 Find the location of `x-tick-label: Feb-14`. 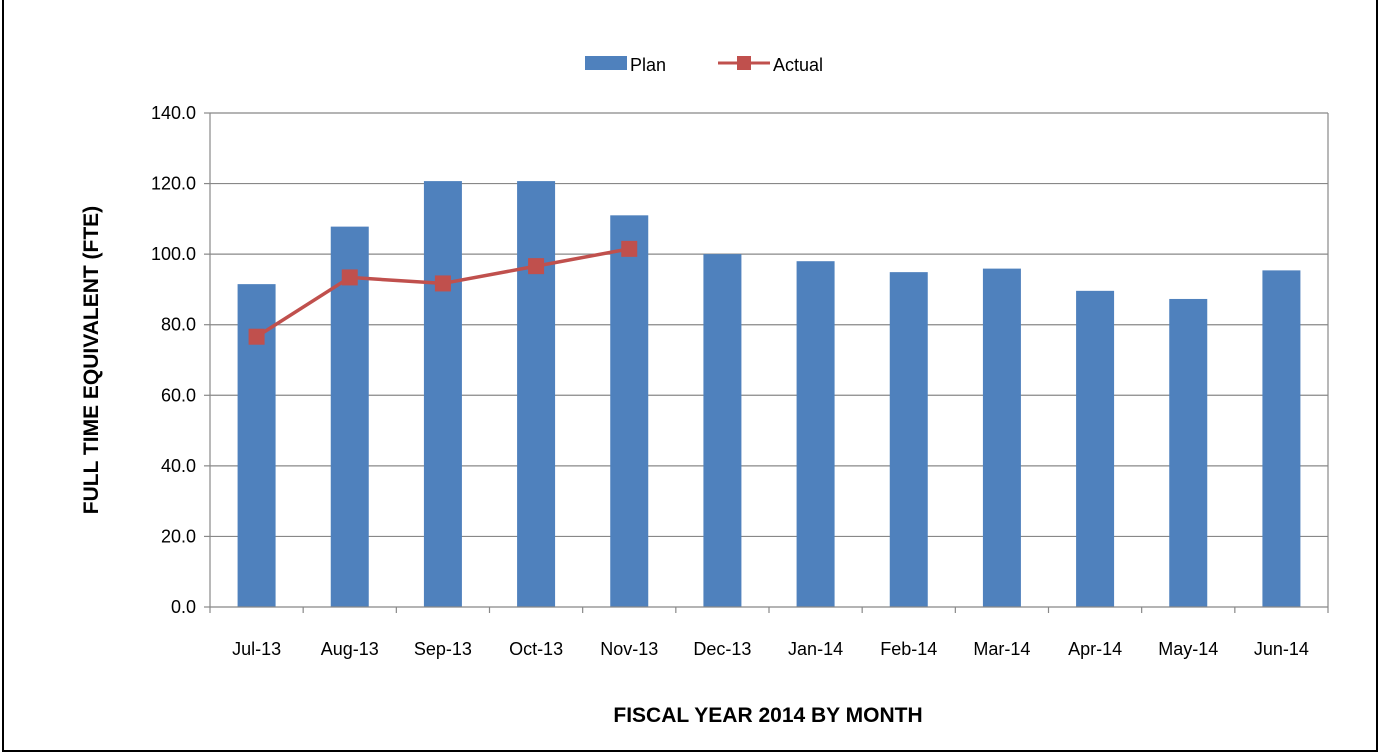

x-tick-label: Feb-14 is located at coordinates (908, 649).